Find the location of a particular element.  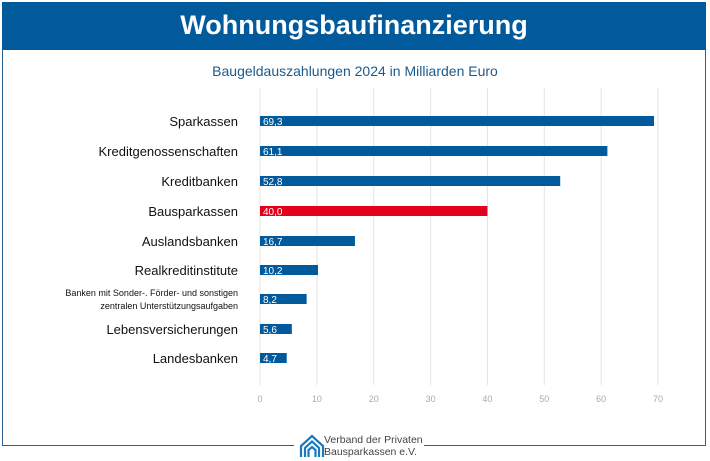

category-label: Kreditgenossenschaften is located at coordinates (168, 151).